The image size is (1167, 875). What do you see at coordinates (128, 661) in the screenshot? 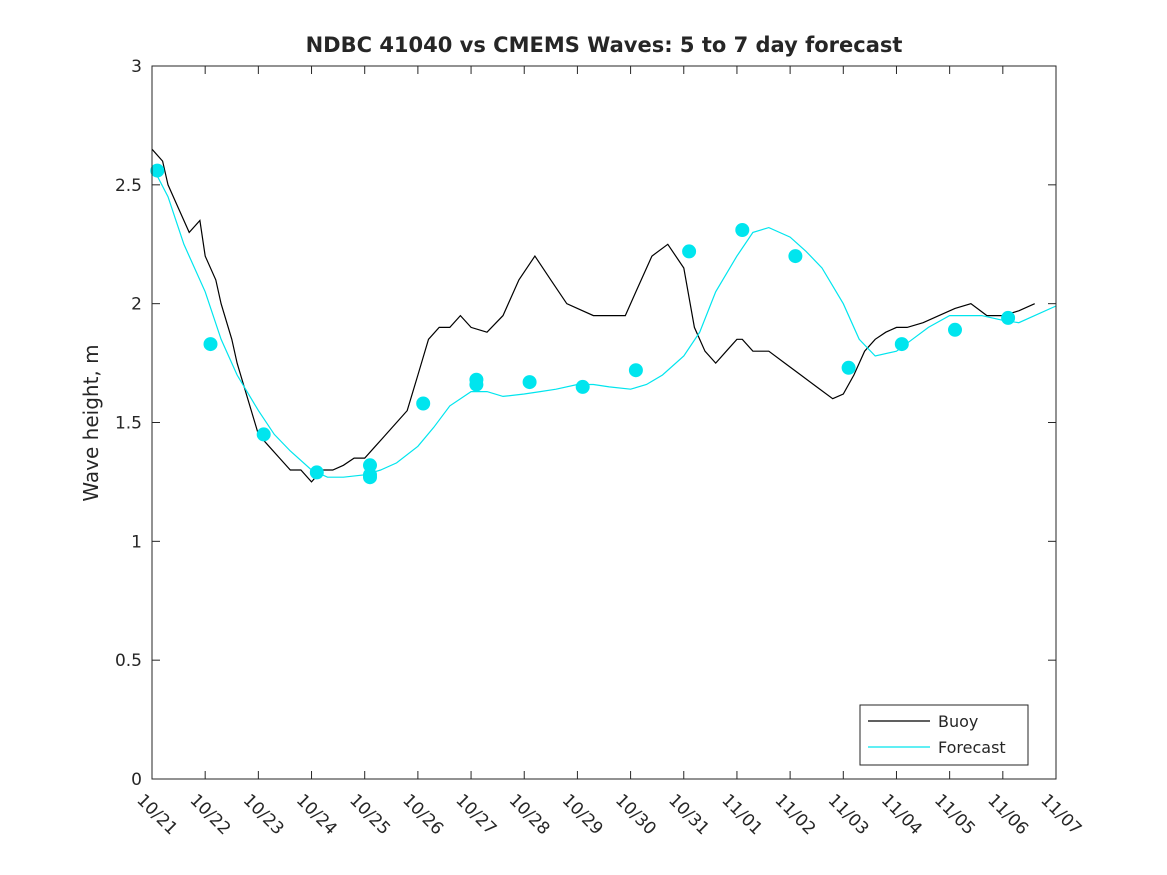
I see `y-tick-label: 0.5` at bounding box center [128, 661].